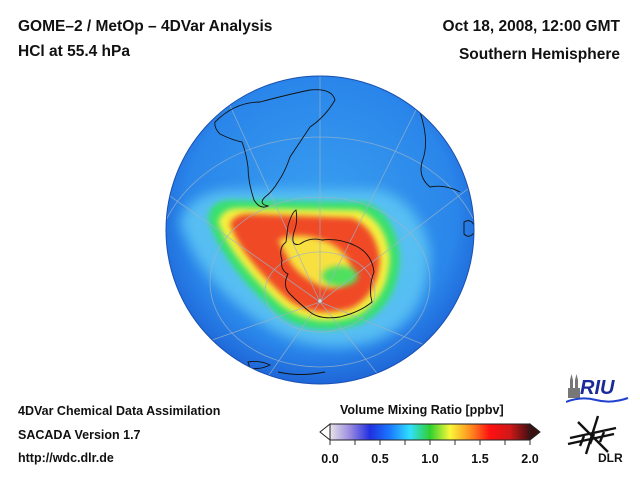  Describe the element at coordinates (530, 459) in the screenshot. I see `colorbar-tick-label: 2.0` at that location.